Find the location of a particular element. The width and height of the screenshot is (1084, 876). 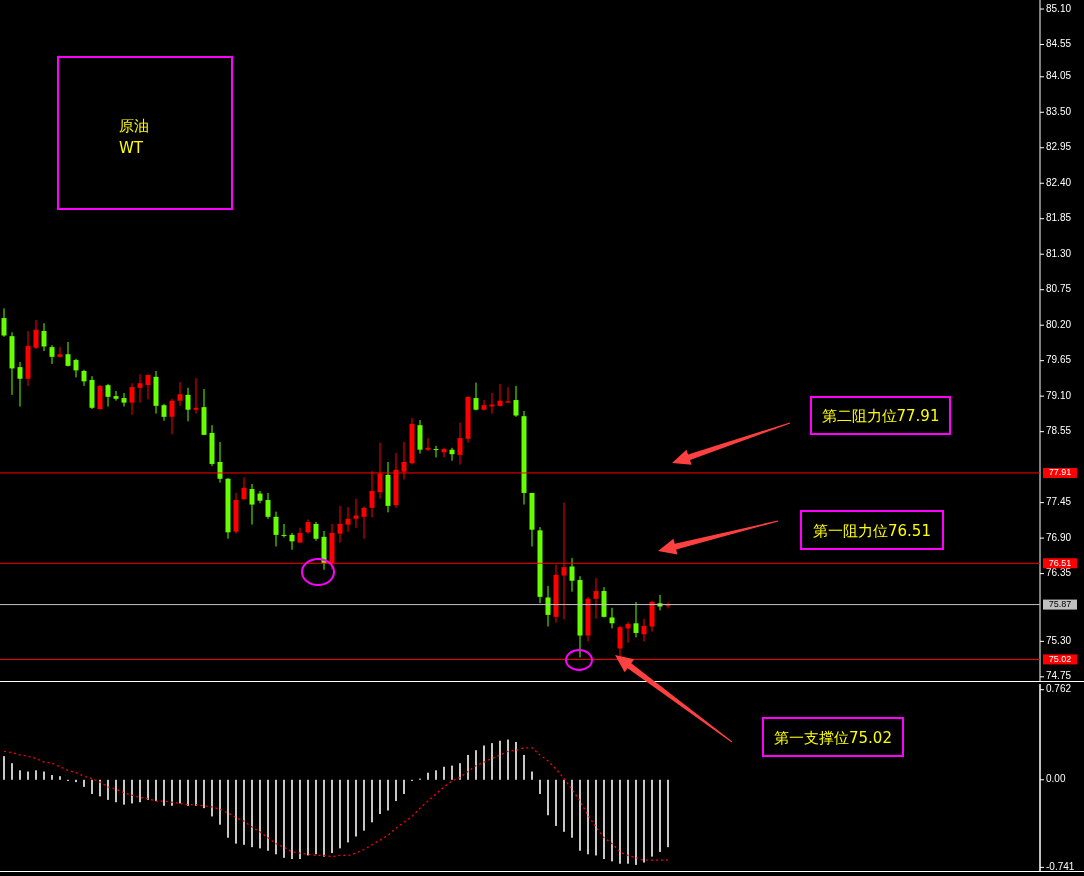

y-tick-label: 79.10 is located at coordinates (1059, 395).